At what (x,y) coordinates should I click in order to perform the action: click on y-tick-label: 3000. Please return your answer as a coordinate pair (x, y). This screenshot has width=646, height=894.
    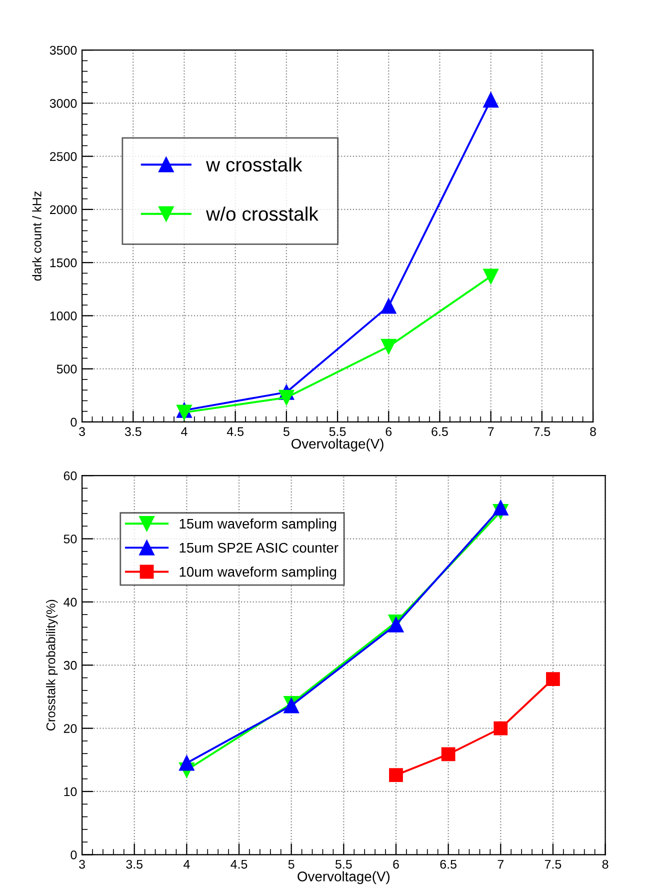
    Looking at the image, I should click on (63, 103).